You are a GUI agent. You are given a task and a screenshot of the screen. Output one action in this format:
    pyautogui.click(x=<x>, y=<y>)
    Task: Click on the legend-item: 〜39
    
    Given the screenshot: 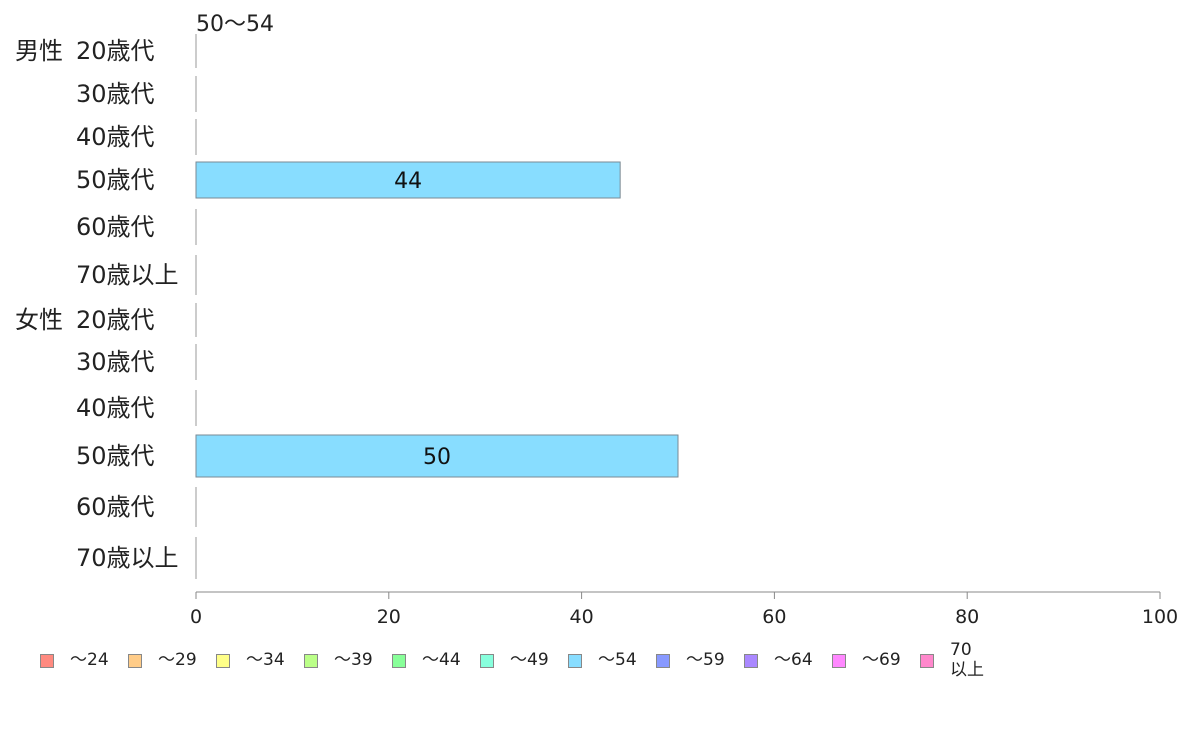 What is the action you would take?
    pyautogui.click(x=338, y=660)
    